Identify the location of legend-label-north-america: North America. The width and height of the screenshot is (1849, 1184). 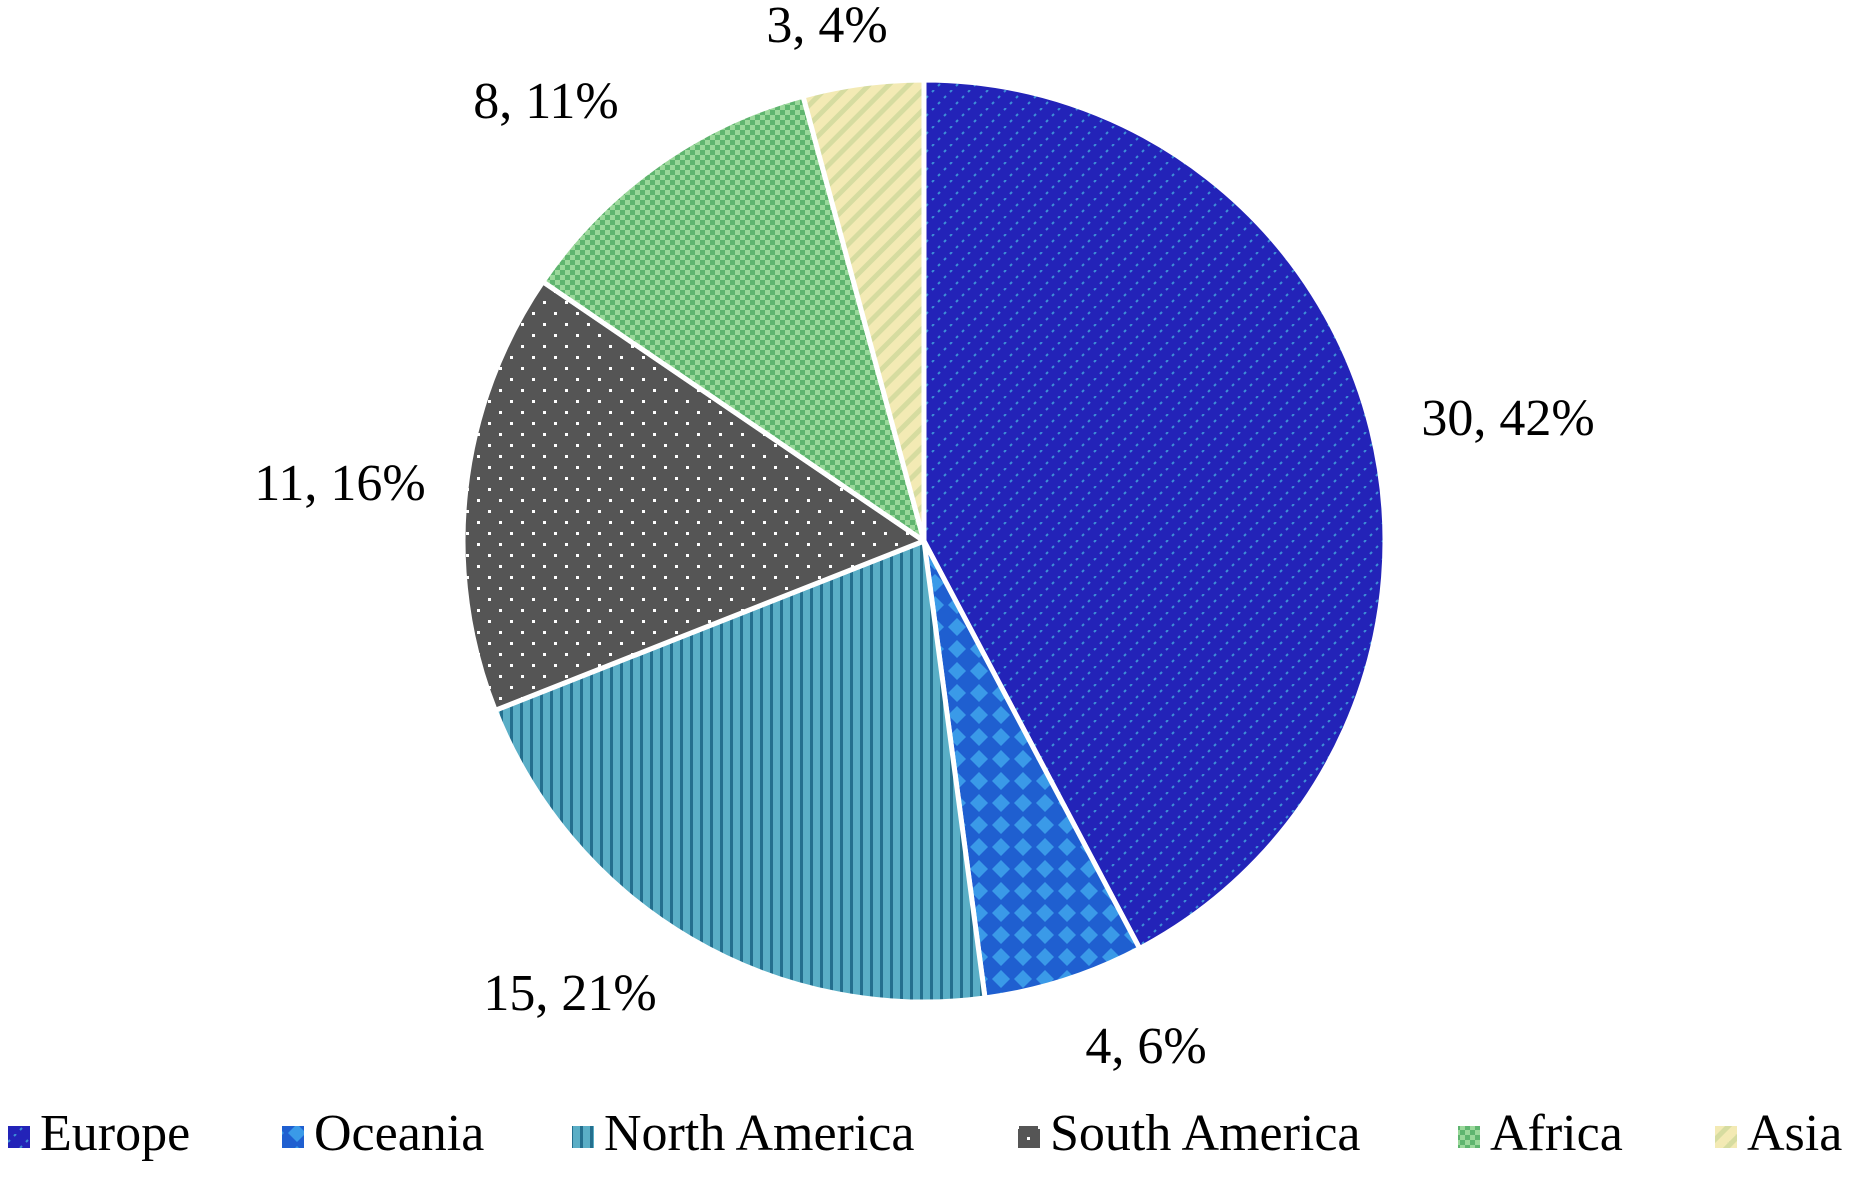
(759, 1133).